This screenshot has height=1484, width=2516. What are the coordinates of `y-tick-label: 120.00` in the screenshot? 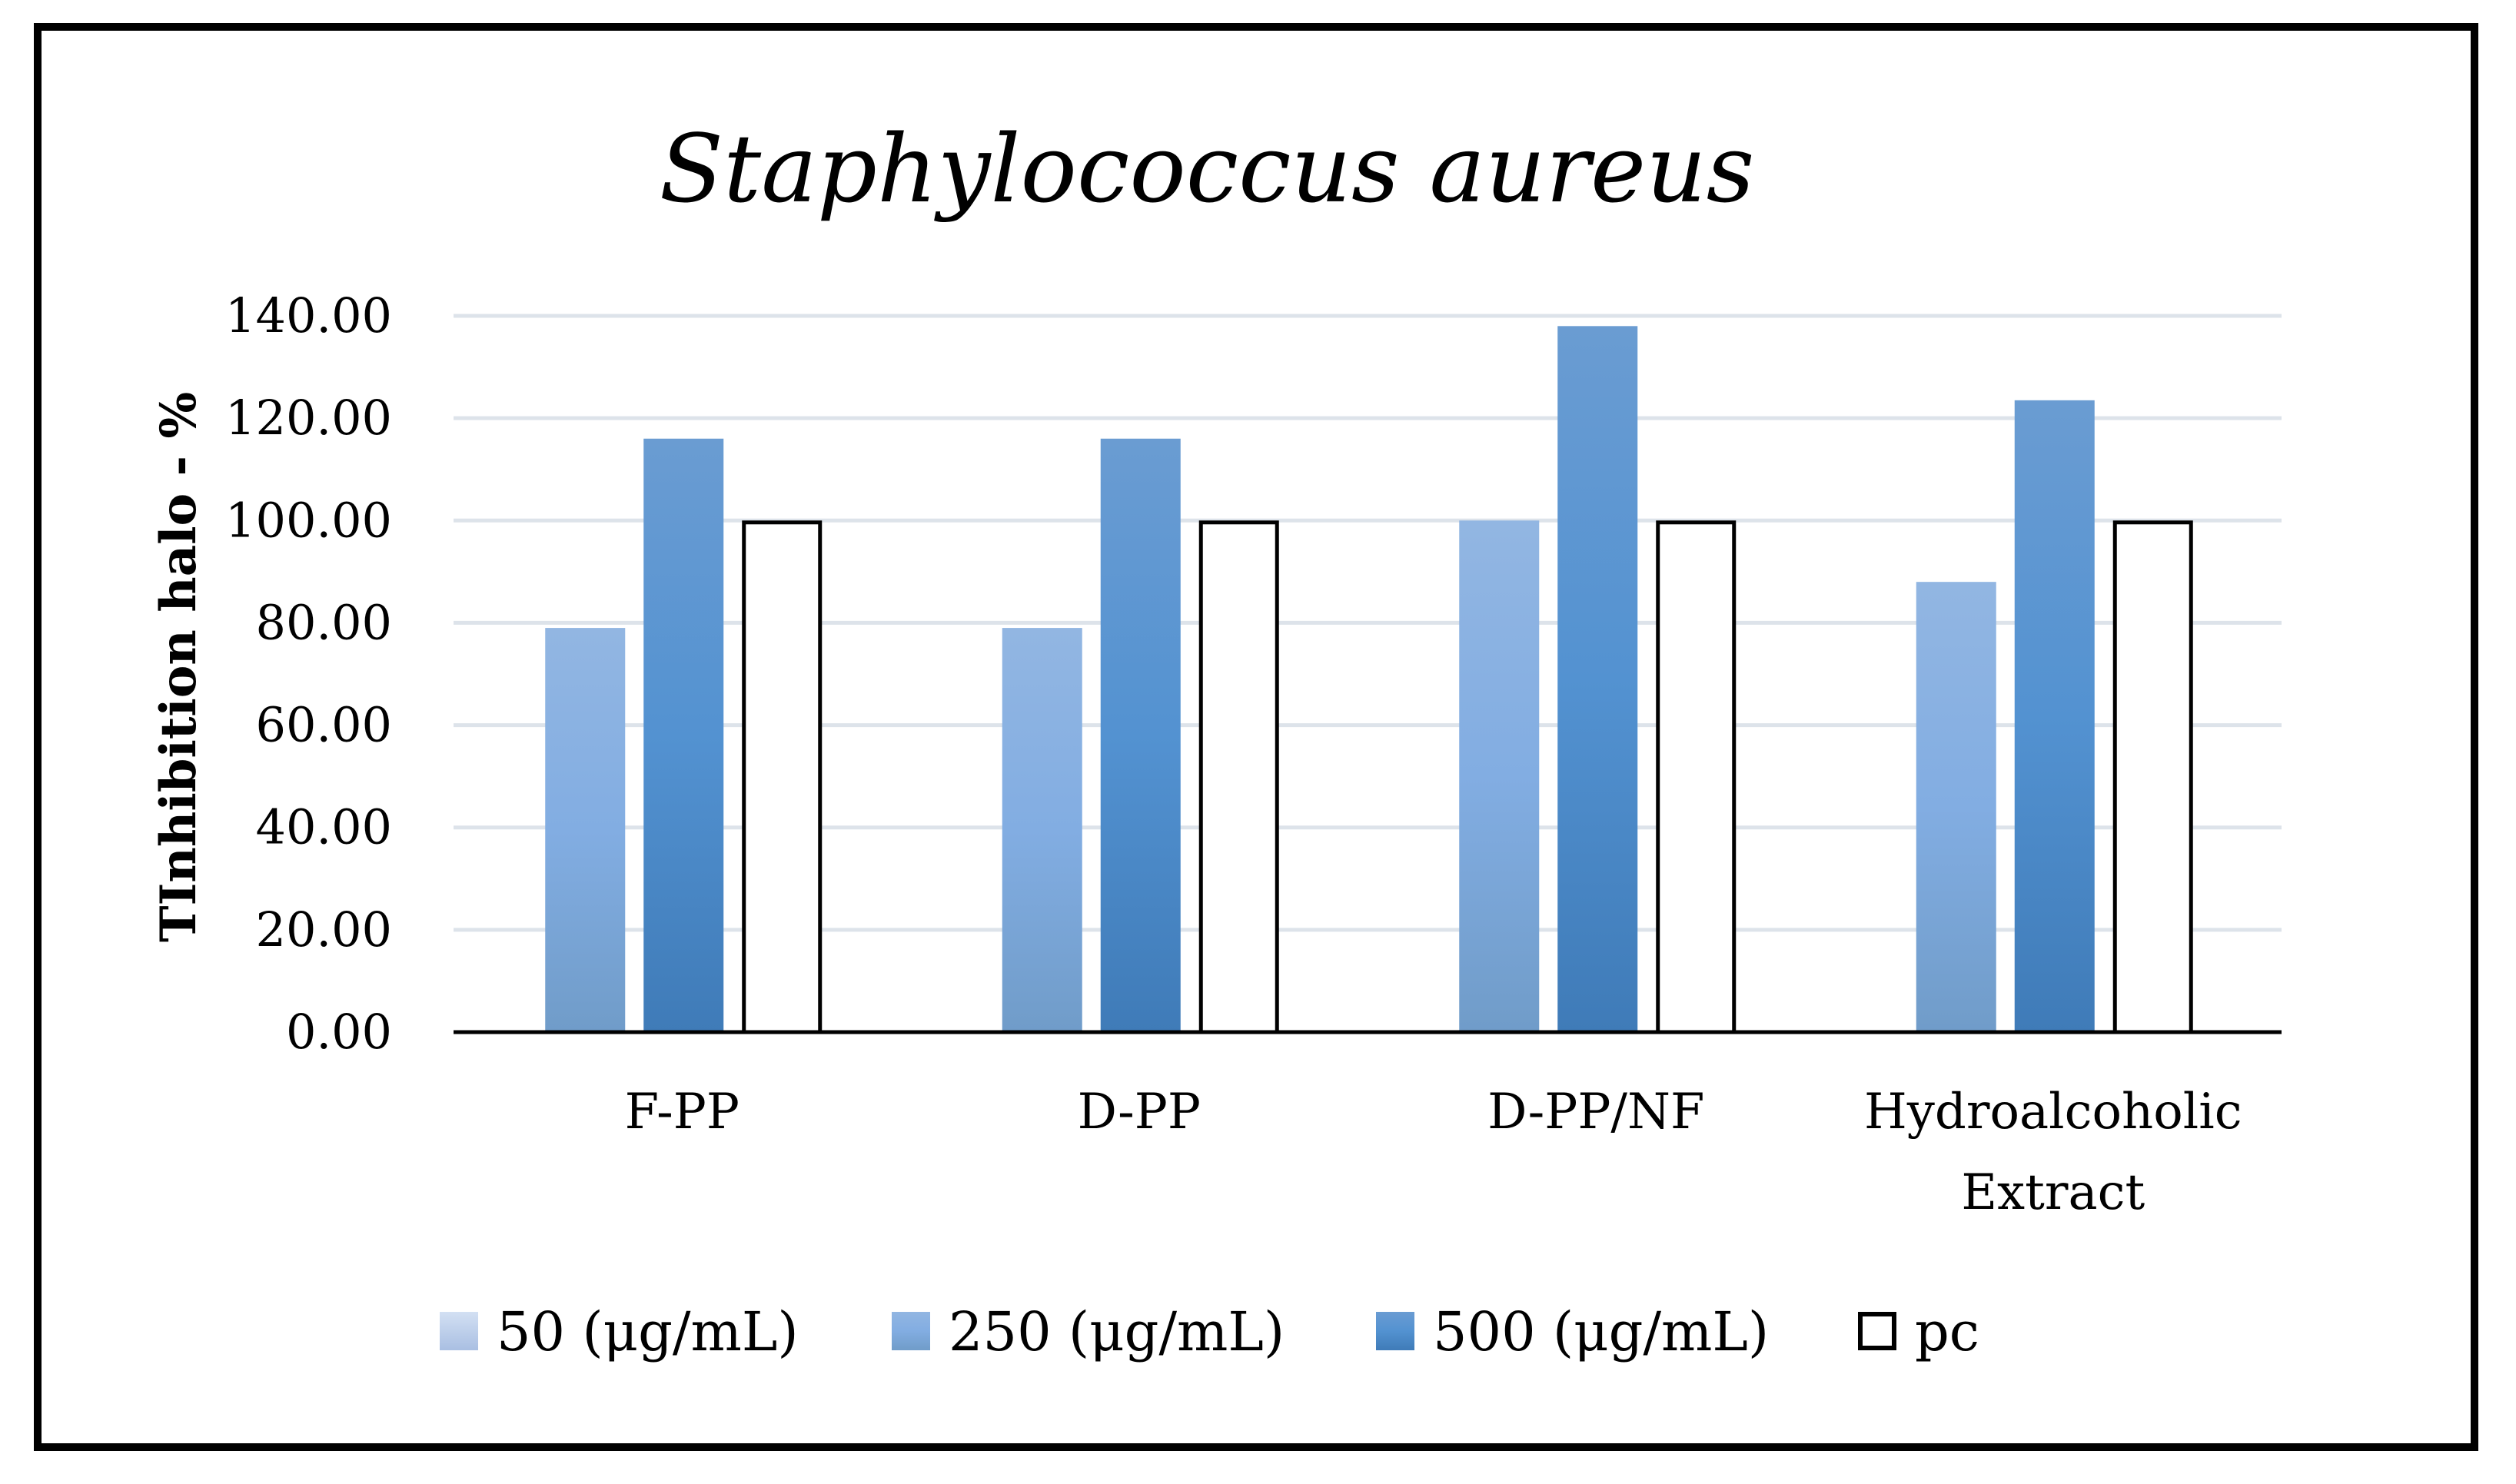 It's located at (309, 418).